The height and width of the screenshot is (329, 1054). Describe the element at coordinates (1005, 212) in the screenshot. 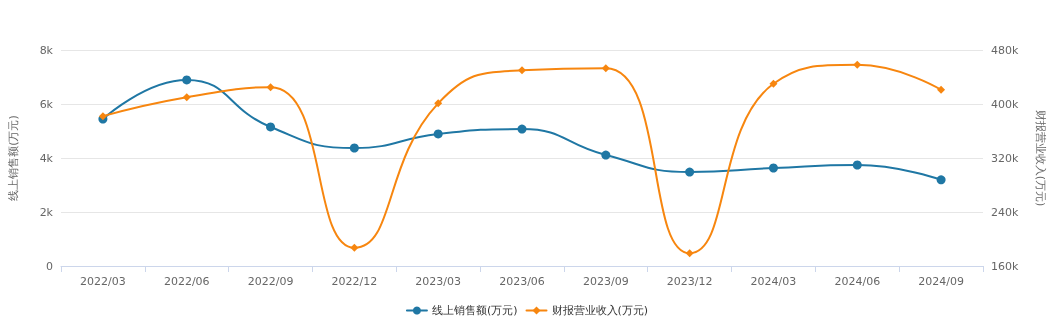

I see `y2-tick-label: 240k` at that location.